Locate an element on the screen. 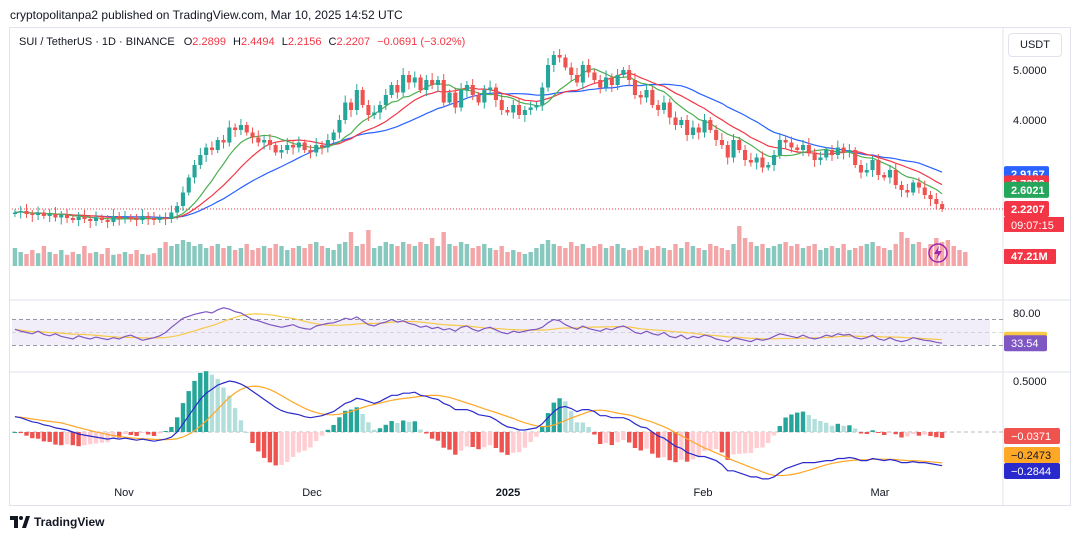 This screenshot has width=1080, height=541. rsi-tick-label: 80.00 is located at coordinates (1027, 314).